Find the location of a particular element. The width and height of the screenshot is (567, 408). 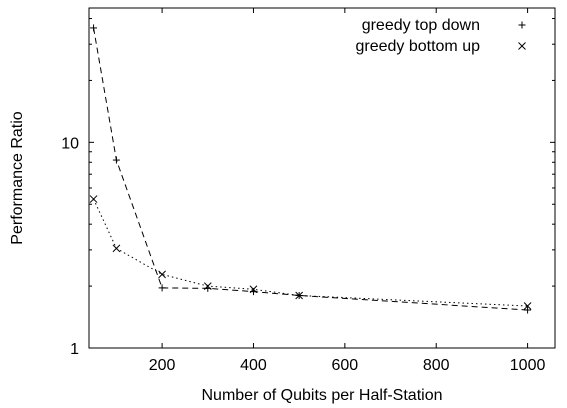

legend-label: greedy top down is located at coordinates (421, 25).